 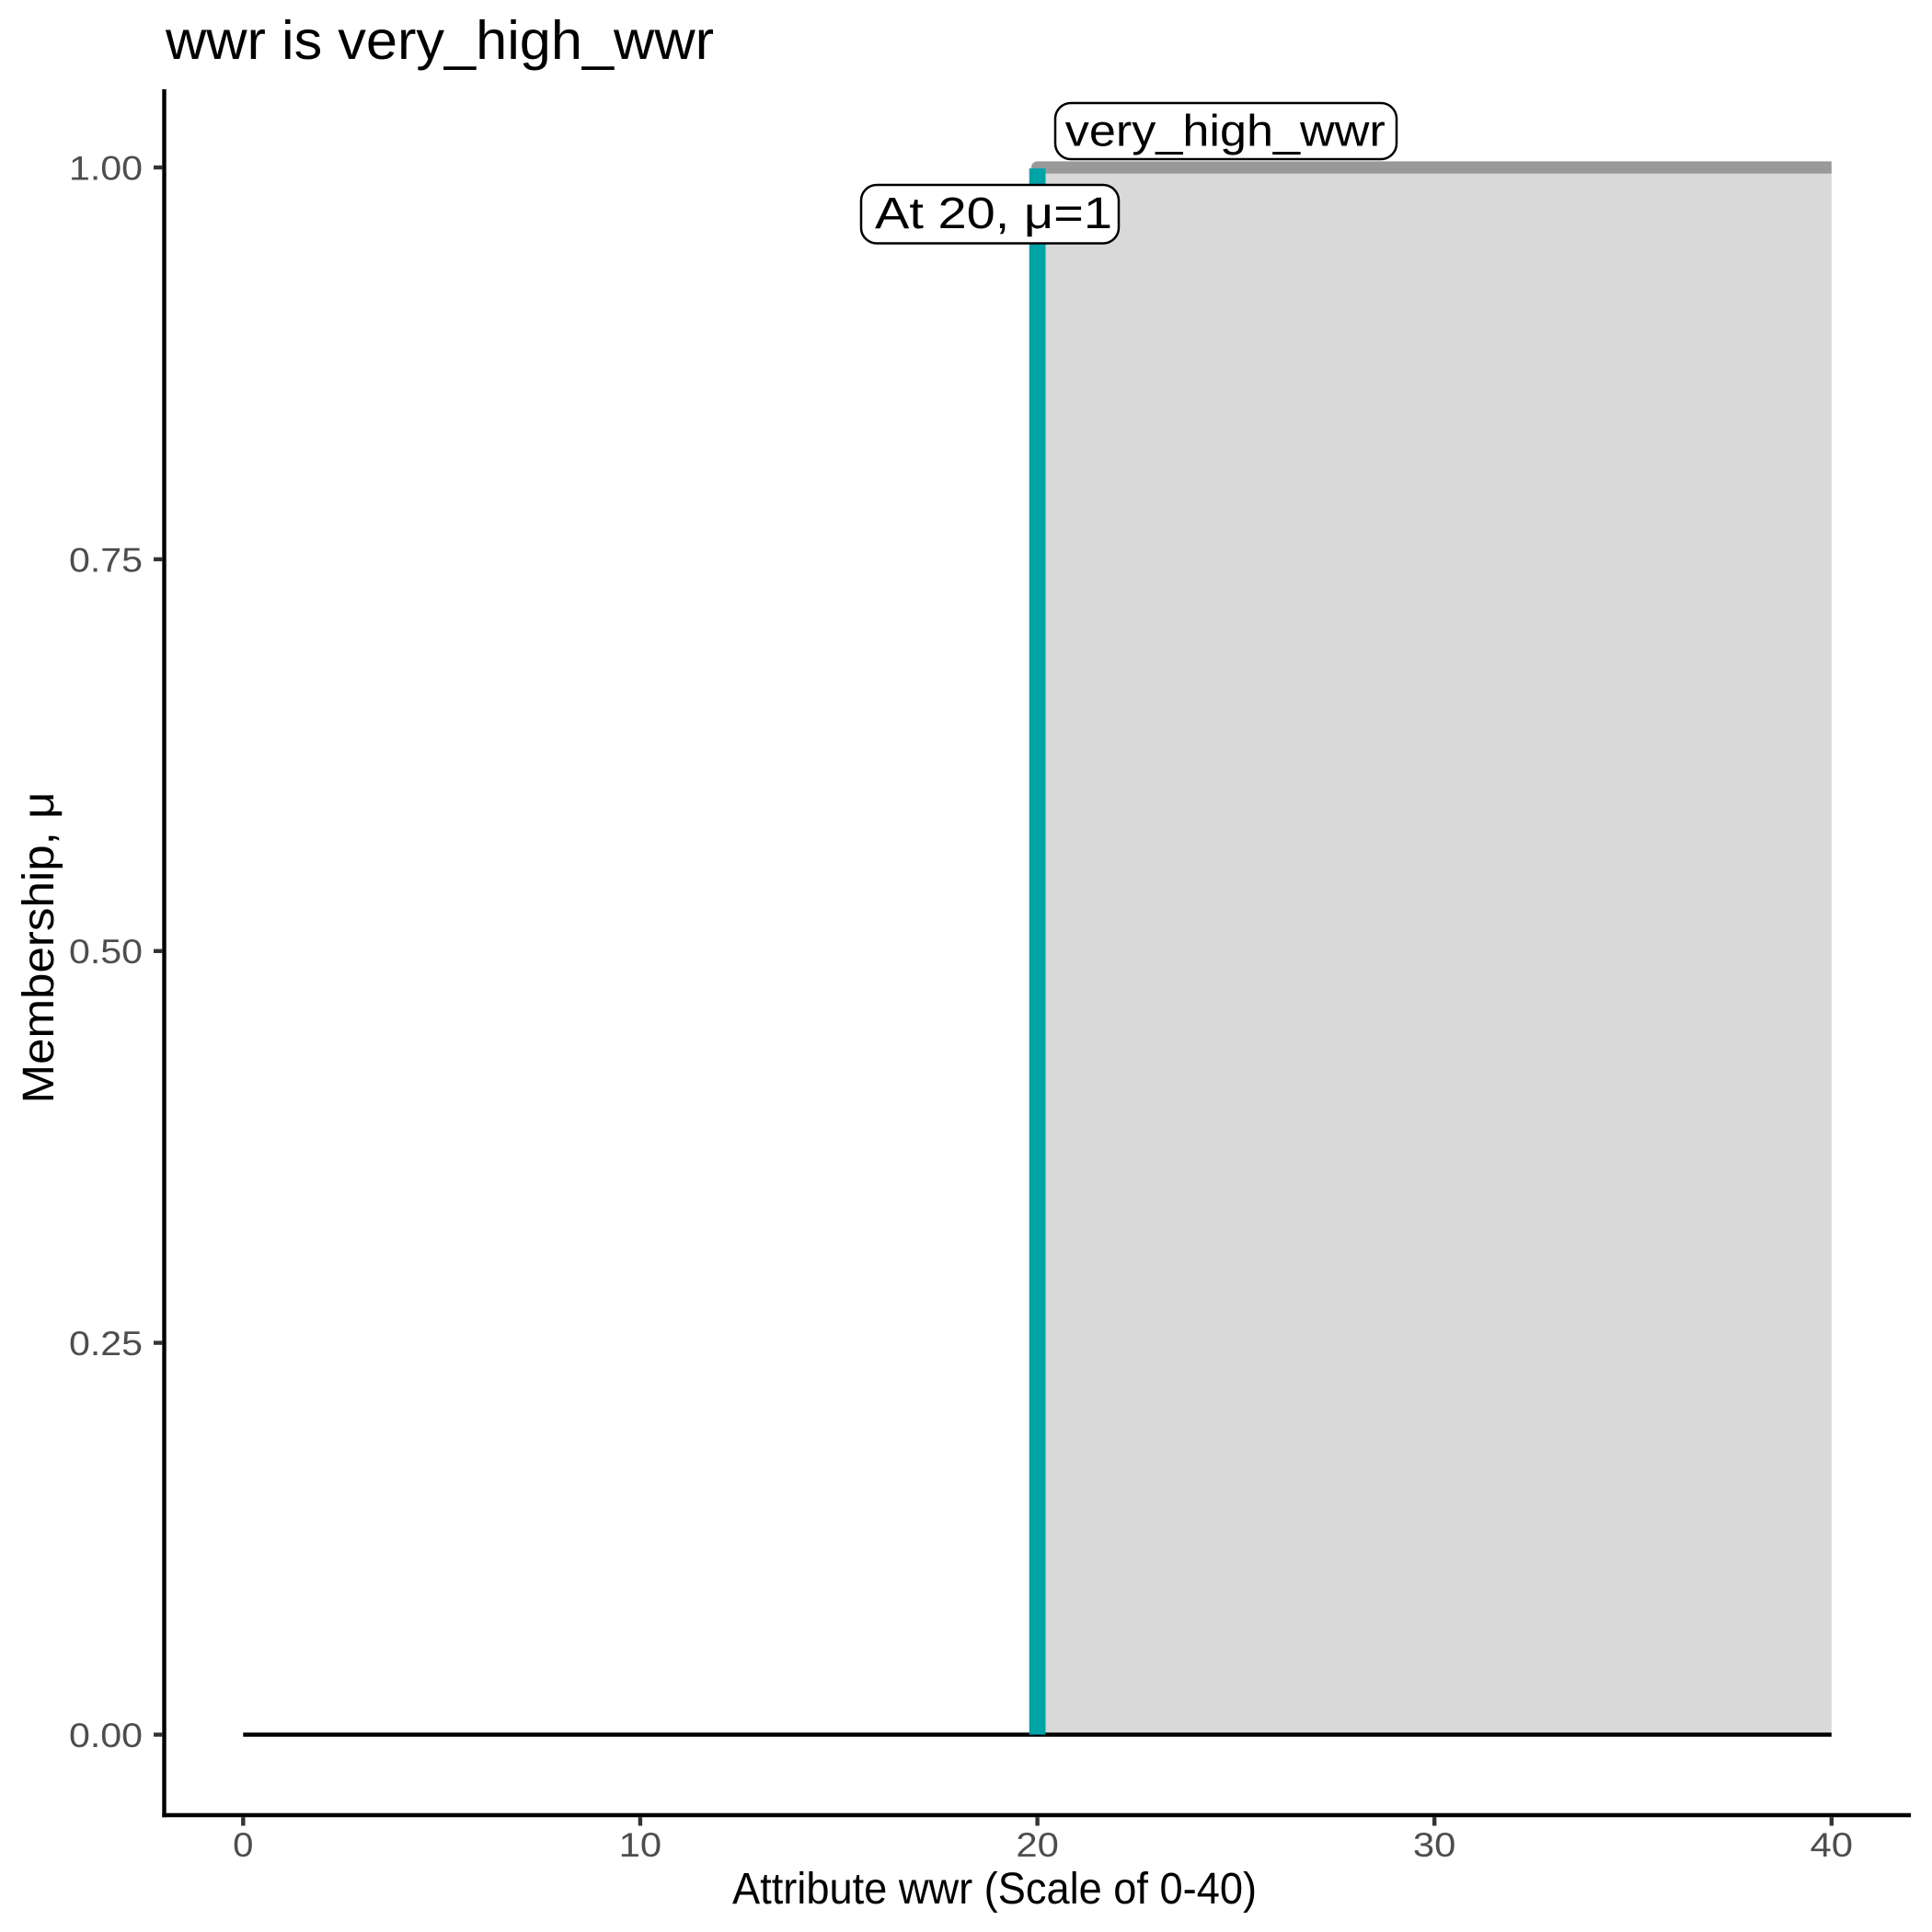 I want to click on svg-text: wwr is very_high_wwr, so click(x=439, y=40).